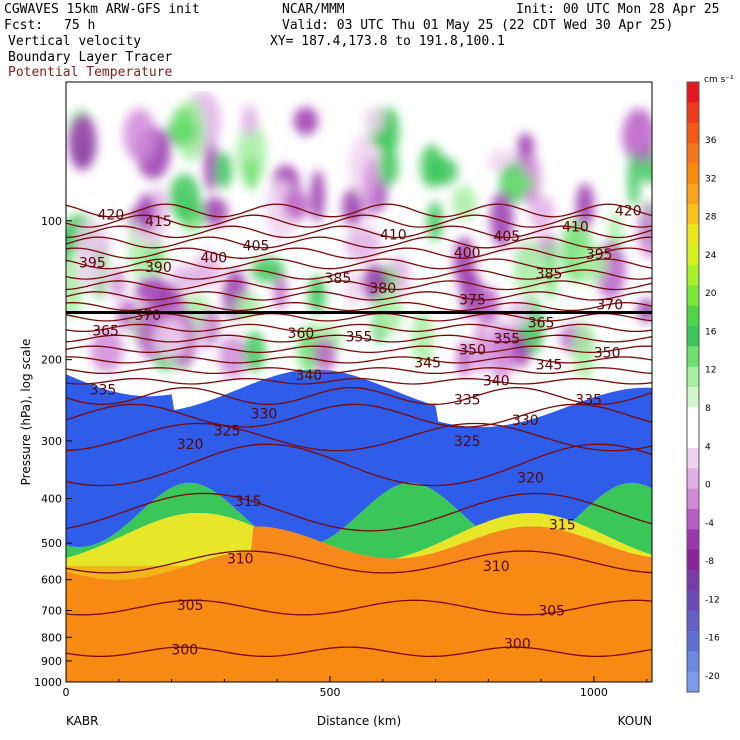 Image resolution: width=740 pixels, height=740 pixels. Describe the element at coordinates (359, 546) in the screenshot. I see `tracer-band-yellow` at that location.